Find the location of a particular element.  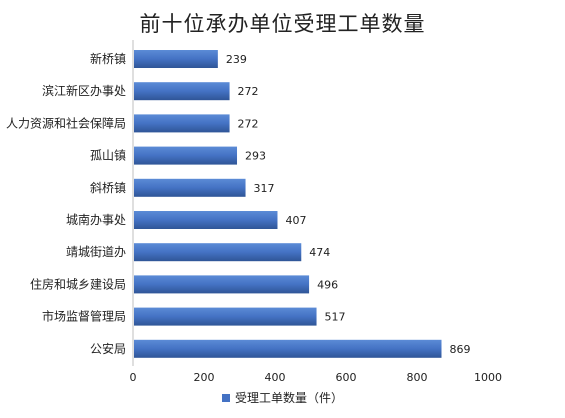

x-tick-label: 200 is located at coordinates (204, 377).